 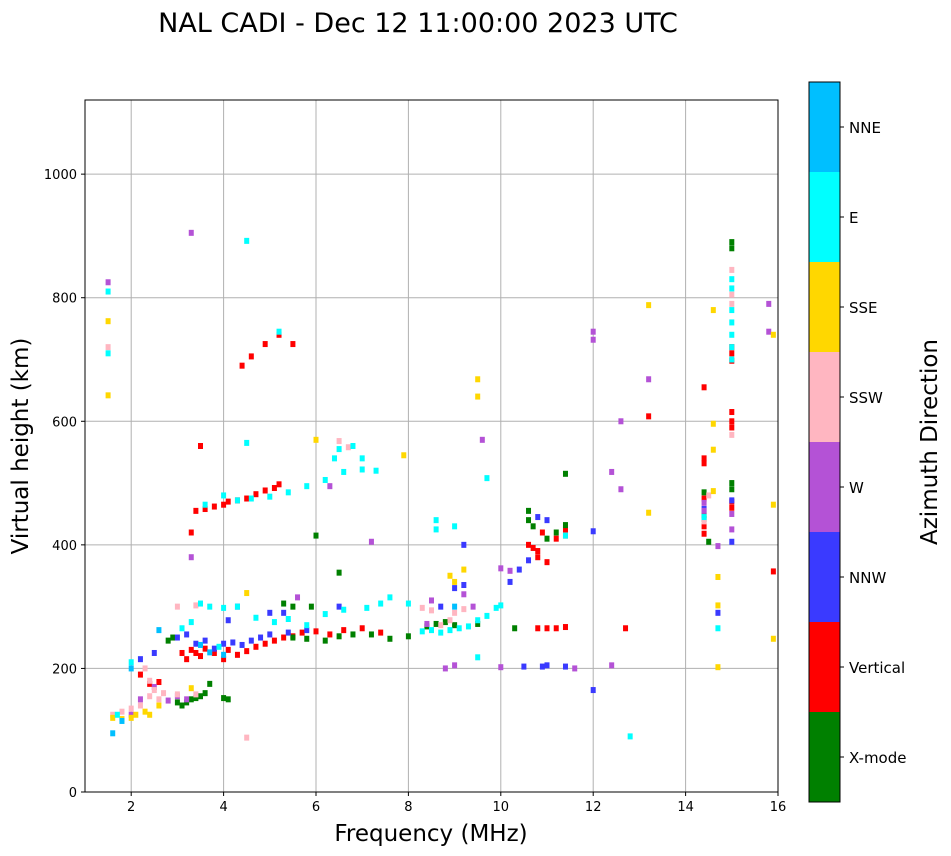 What do you see at coordinates (73, 793) in the screenshot?
I see `y-tick-label: 0` at bounding box center [73, 793].